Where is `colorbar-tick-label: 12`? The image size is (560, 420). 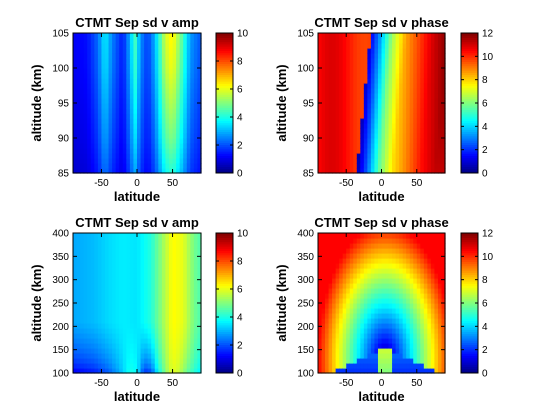 colorbar-tick-label: 12 is located at coordinates (488, 234).